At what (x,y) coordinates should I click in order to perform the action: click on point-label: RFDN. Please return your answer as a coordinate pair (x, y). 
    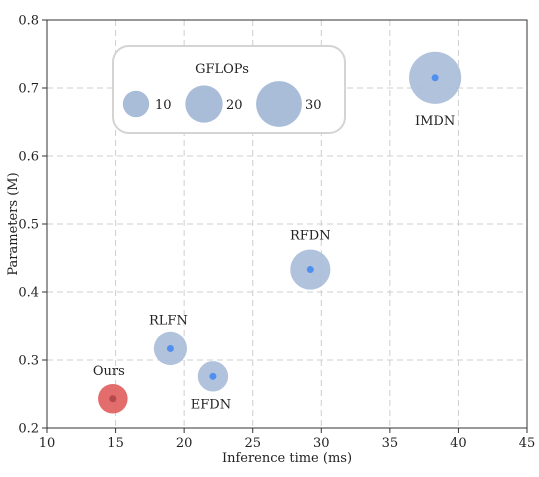
    Looking at the image, I should click on (310, 236).